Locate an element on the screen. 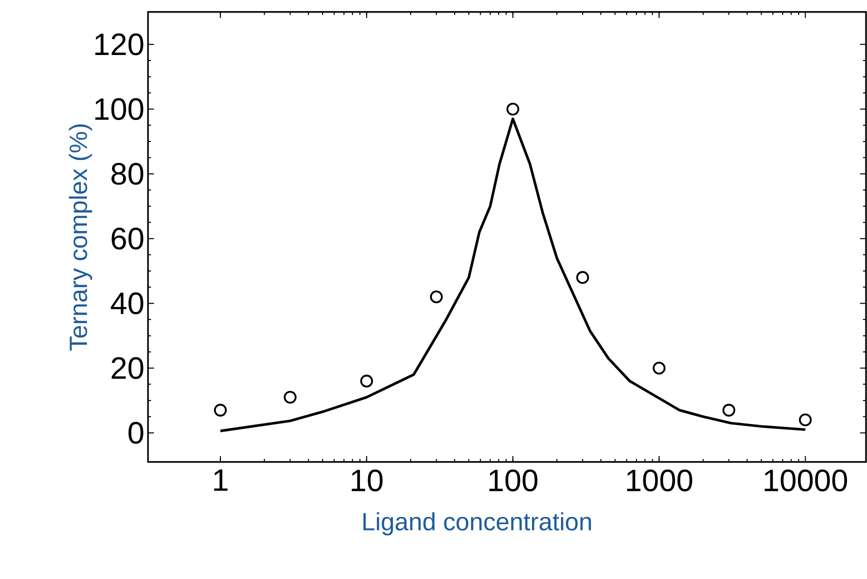  y-tick-label: 100 is located at coordinates (119, 109).